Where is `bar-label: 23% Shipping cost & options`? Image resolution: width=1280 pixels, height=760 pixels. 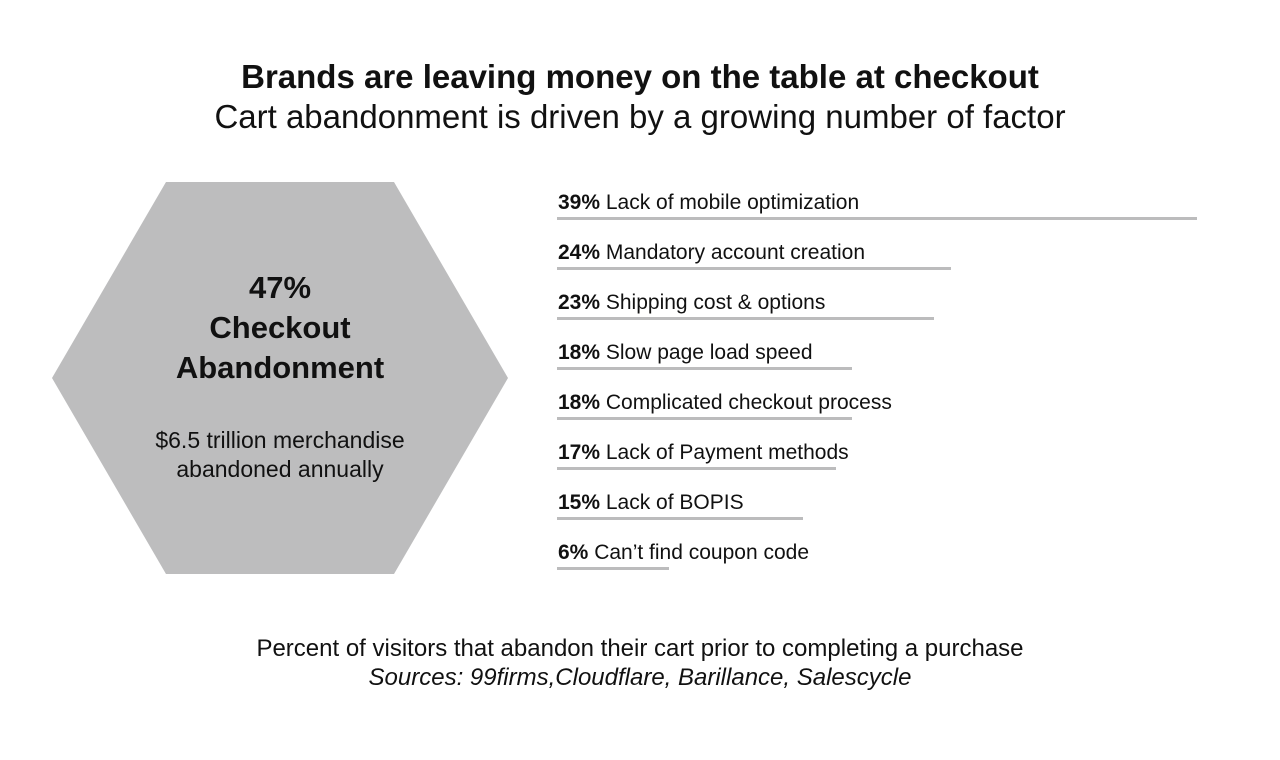 bar-label: 23% Shipping cost & options is located at coordinates (691, 302).